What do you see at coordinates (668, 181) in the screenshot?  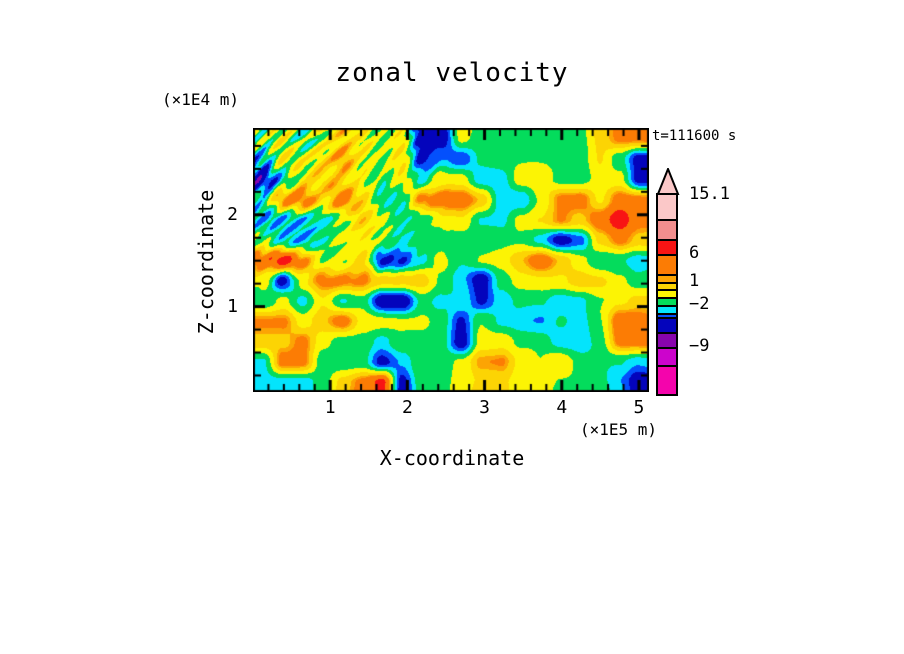 I see `colorbar-arrow-icon` at bounding box center [668, 181].